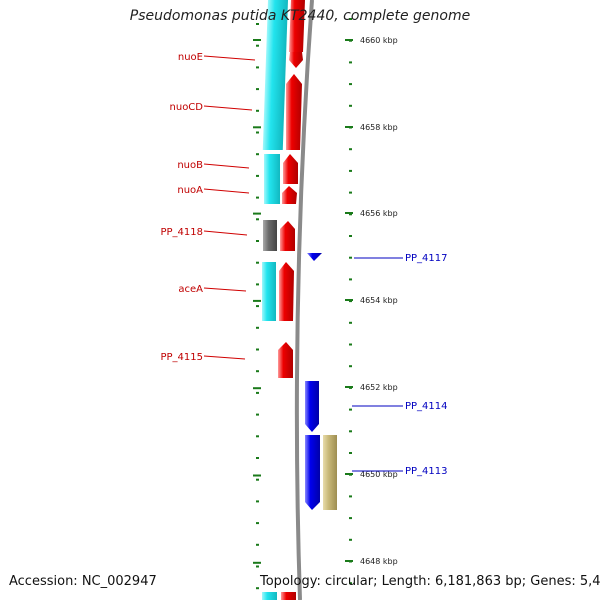 The image size is (600, 600). I want to click on gene-arrow-nuoA, so click(289, 195).